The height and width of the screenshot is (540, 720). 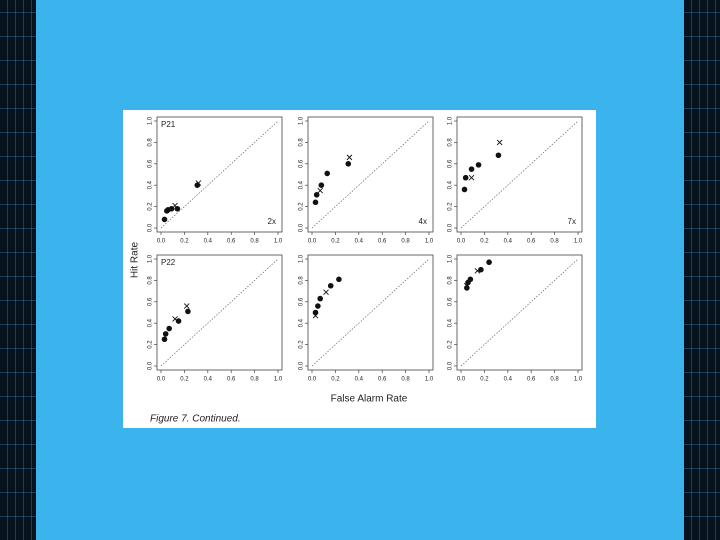 I want to click on circuit-border-right, so click(x=702, y=270).